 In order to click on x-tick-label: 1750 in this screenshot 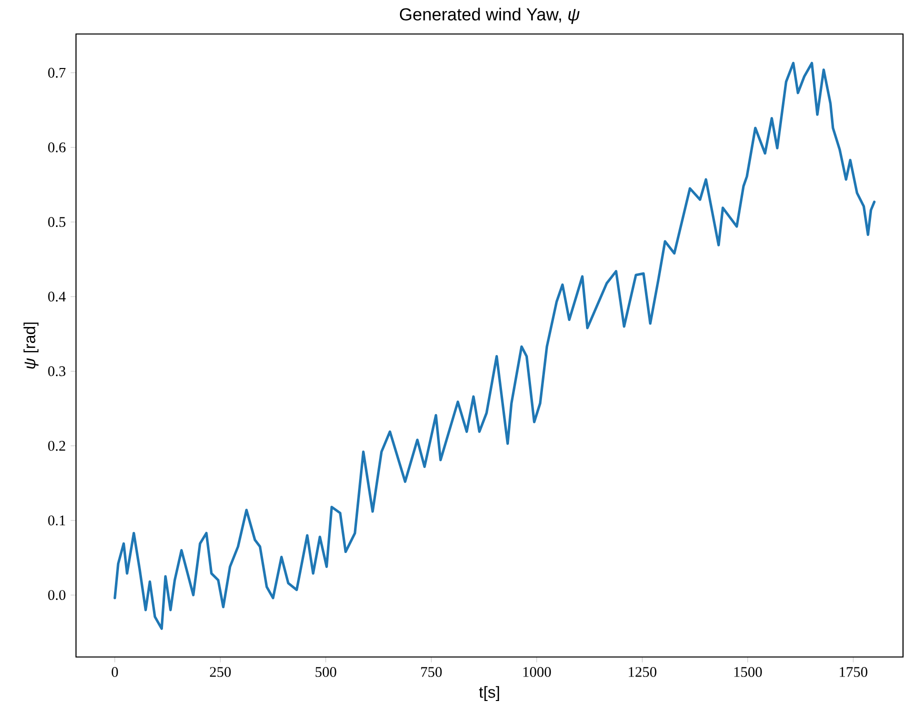, I will do `click(854, 672)`.